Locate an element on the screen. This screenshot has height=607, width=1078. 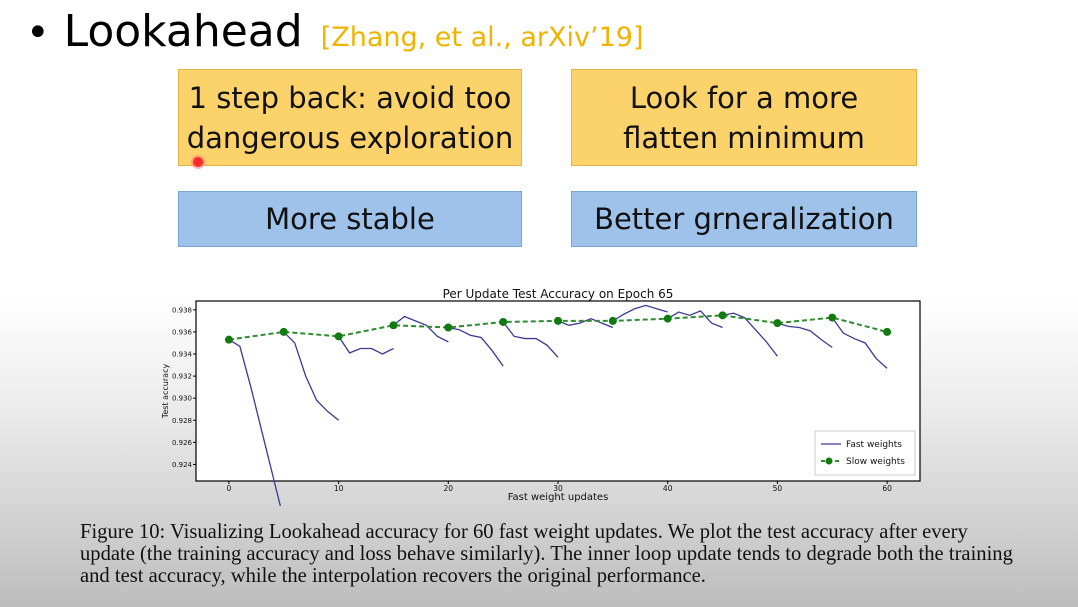
y-tick-label: 0.934 is located at coordinates (182, 355).